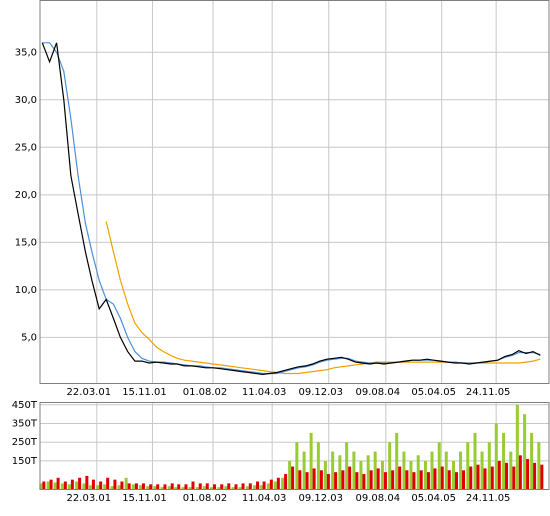  Describe the element at coordinates (26, 147) in the screenshot. I see `y-tick-label: 25,0` at that location.